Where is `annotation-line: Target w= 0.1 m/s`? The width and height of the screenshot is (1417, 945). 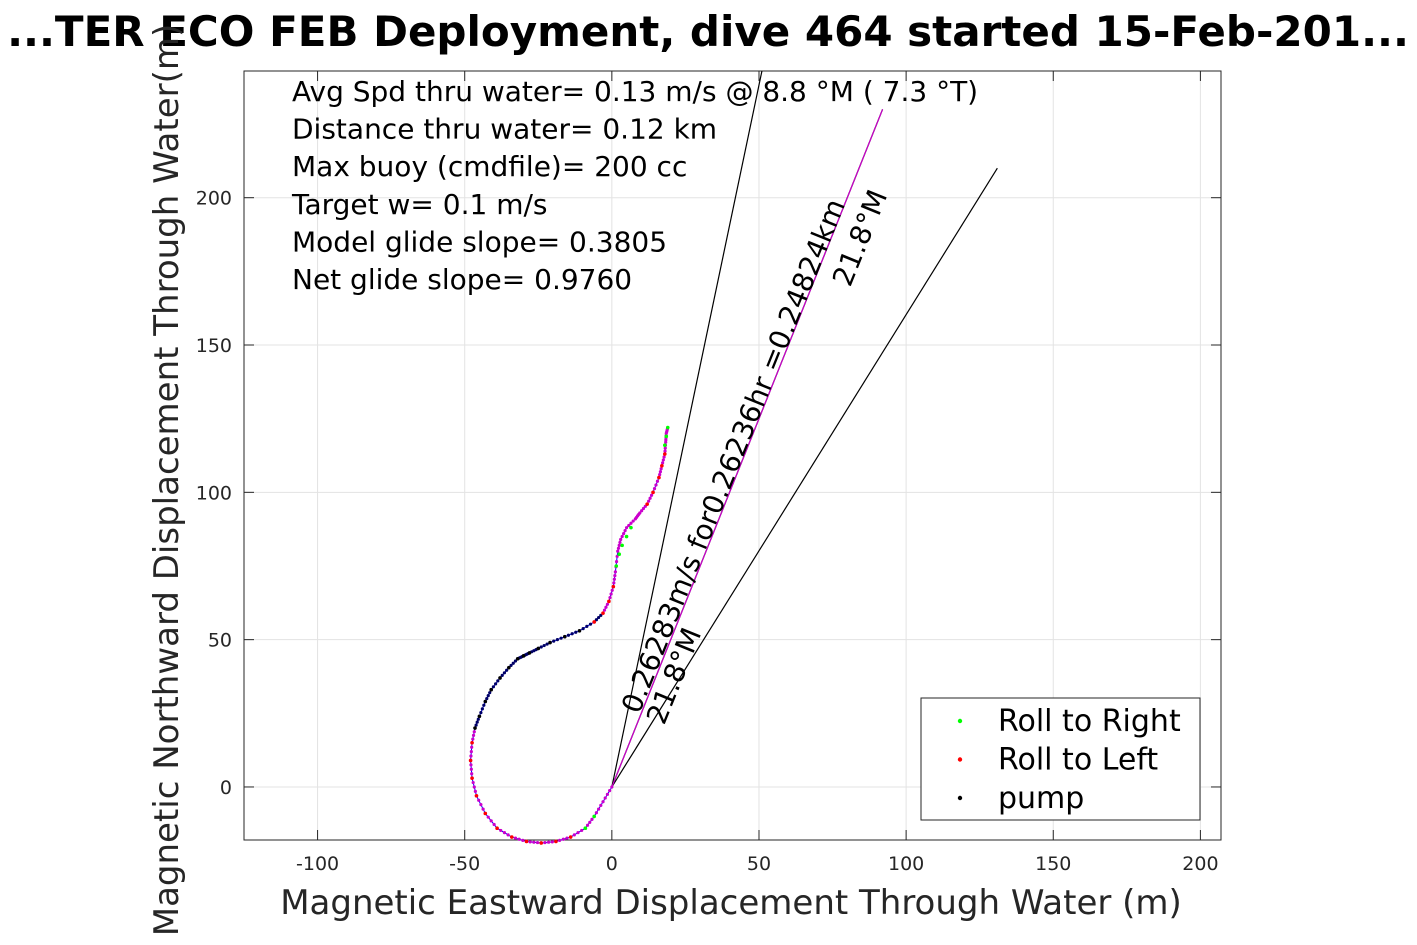
annotation-line: Target w= 0.1 m/s is located at coordinates (419, 204).